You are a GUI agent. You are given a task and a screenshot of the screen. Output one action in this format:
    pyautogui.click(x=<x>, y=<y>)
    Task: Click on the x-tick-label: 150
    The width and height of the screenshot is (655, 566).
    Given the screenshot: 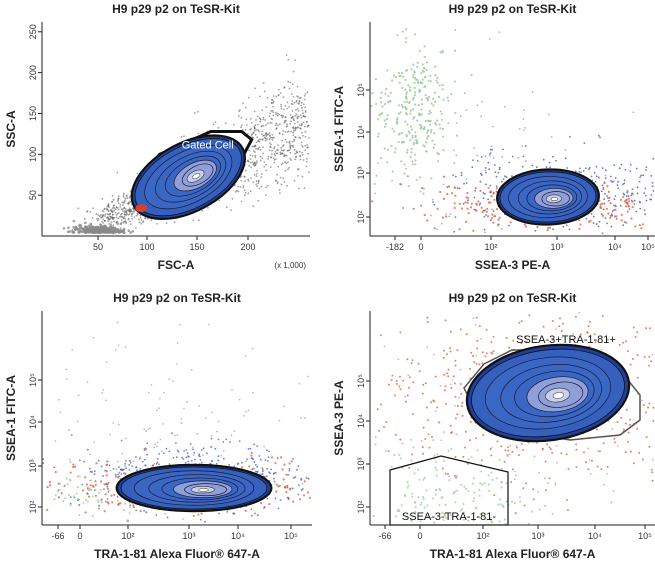 What is the action you would take?
    pyautogui.click(x=196, y=247)
    